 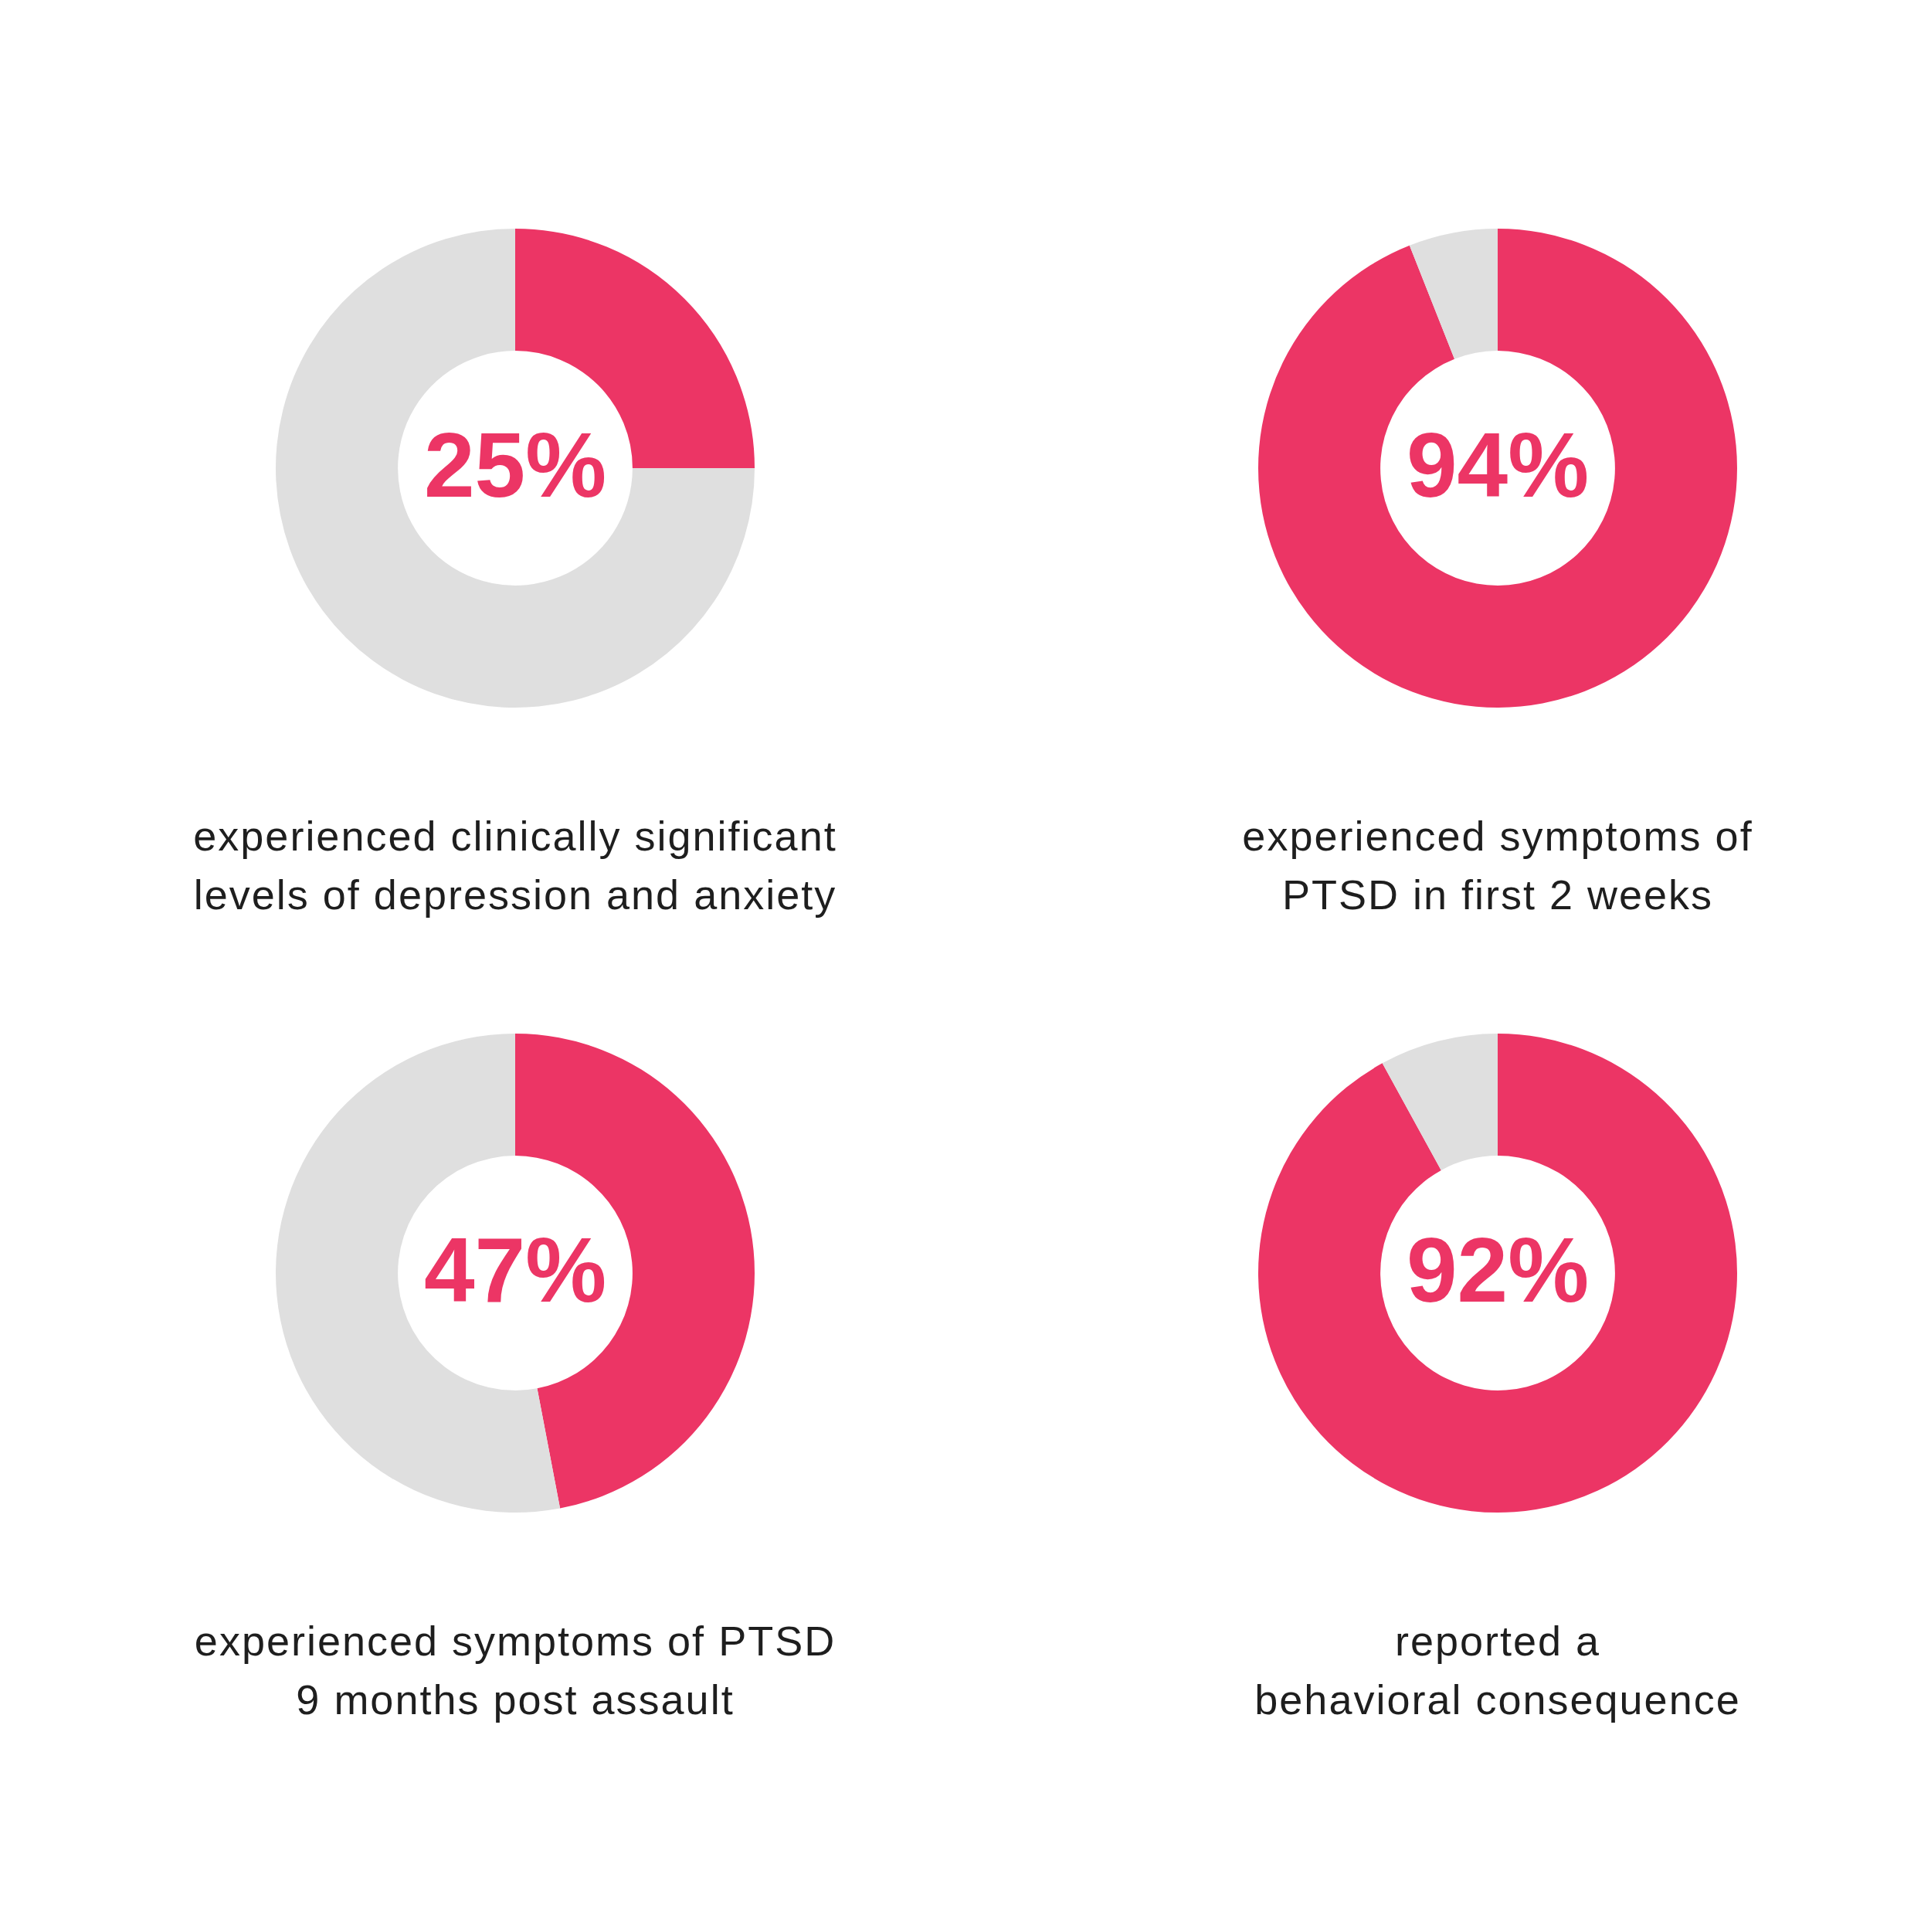 What do you see at coordinates (1498, 1270) in the screenshot?
I see `data-label: 92%` at bounding box center [1498, 1270].